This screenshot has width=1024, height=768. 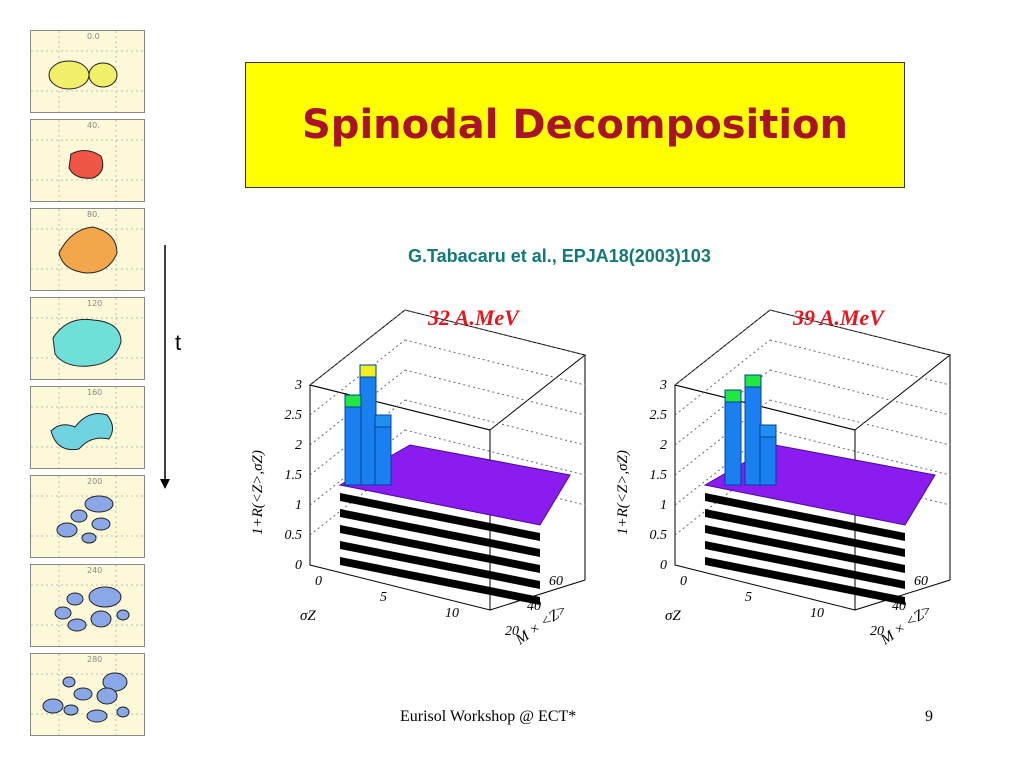 I want to click on title-box: Spinodal Decomposition, so click(x=575, y=125).